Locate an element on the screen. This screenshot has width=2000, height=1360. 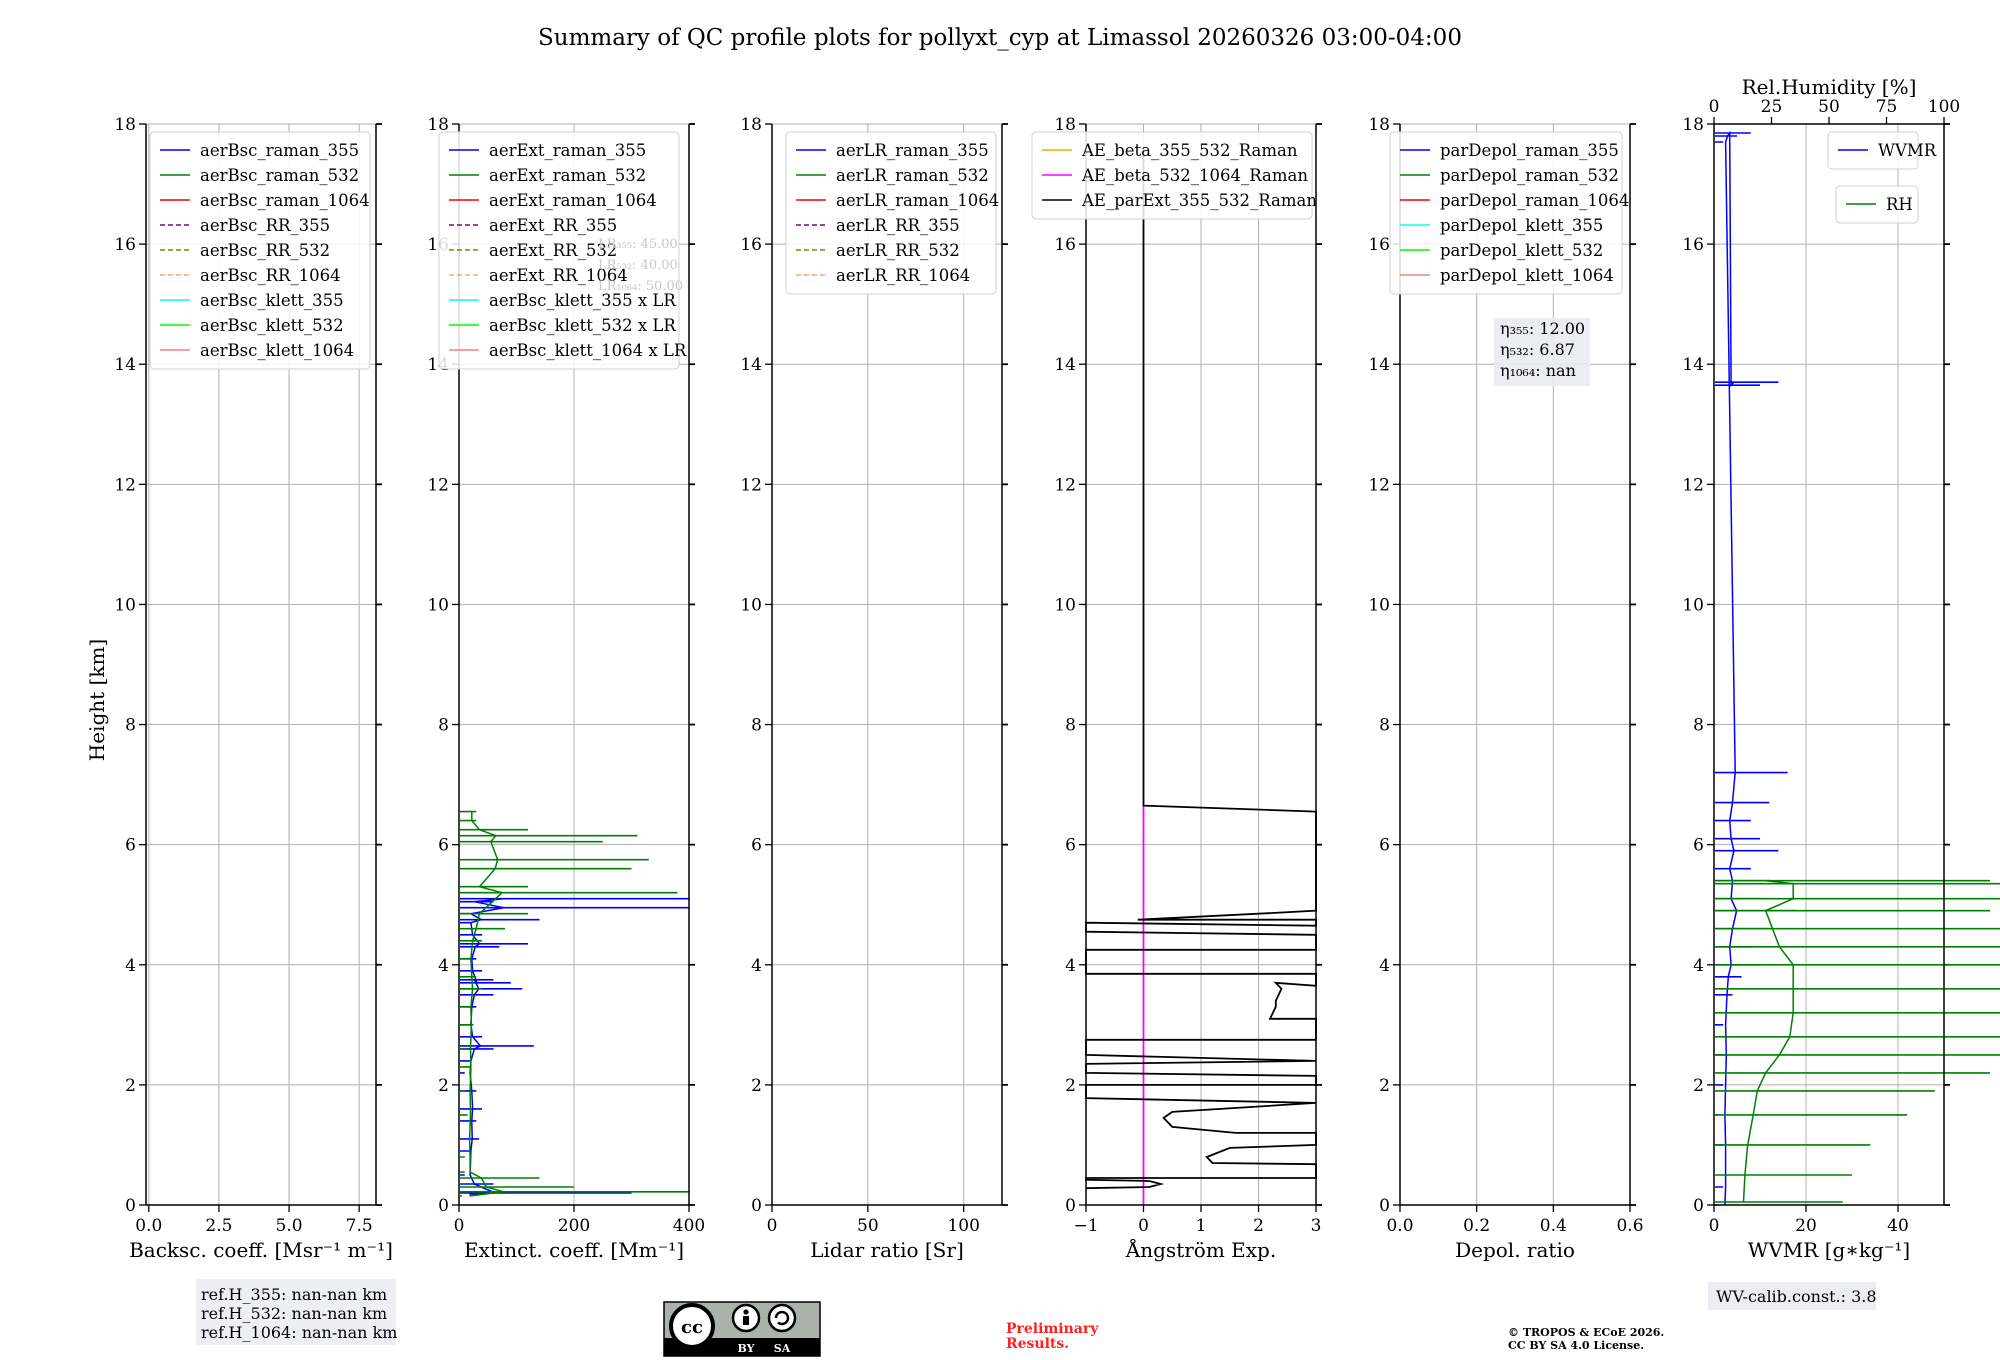
legend-label: AE_beta_532_1064_Raman is located at coordinates (1194, 175).